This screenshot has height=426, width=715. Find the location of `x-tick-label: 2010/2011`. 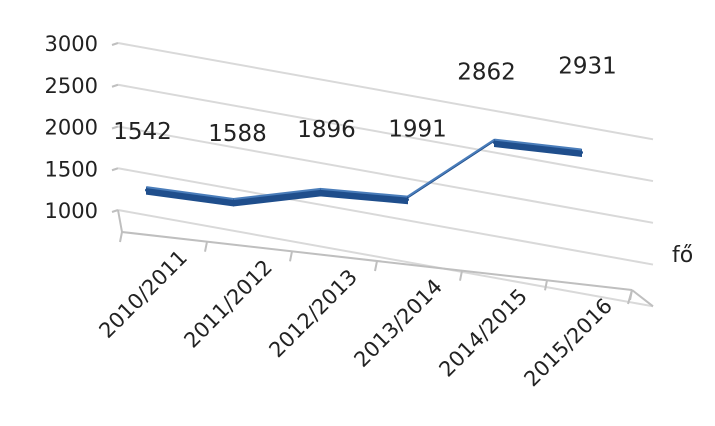

x-tick-label: 2010/2011 is located at coordinates (143, 294).